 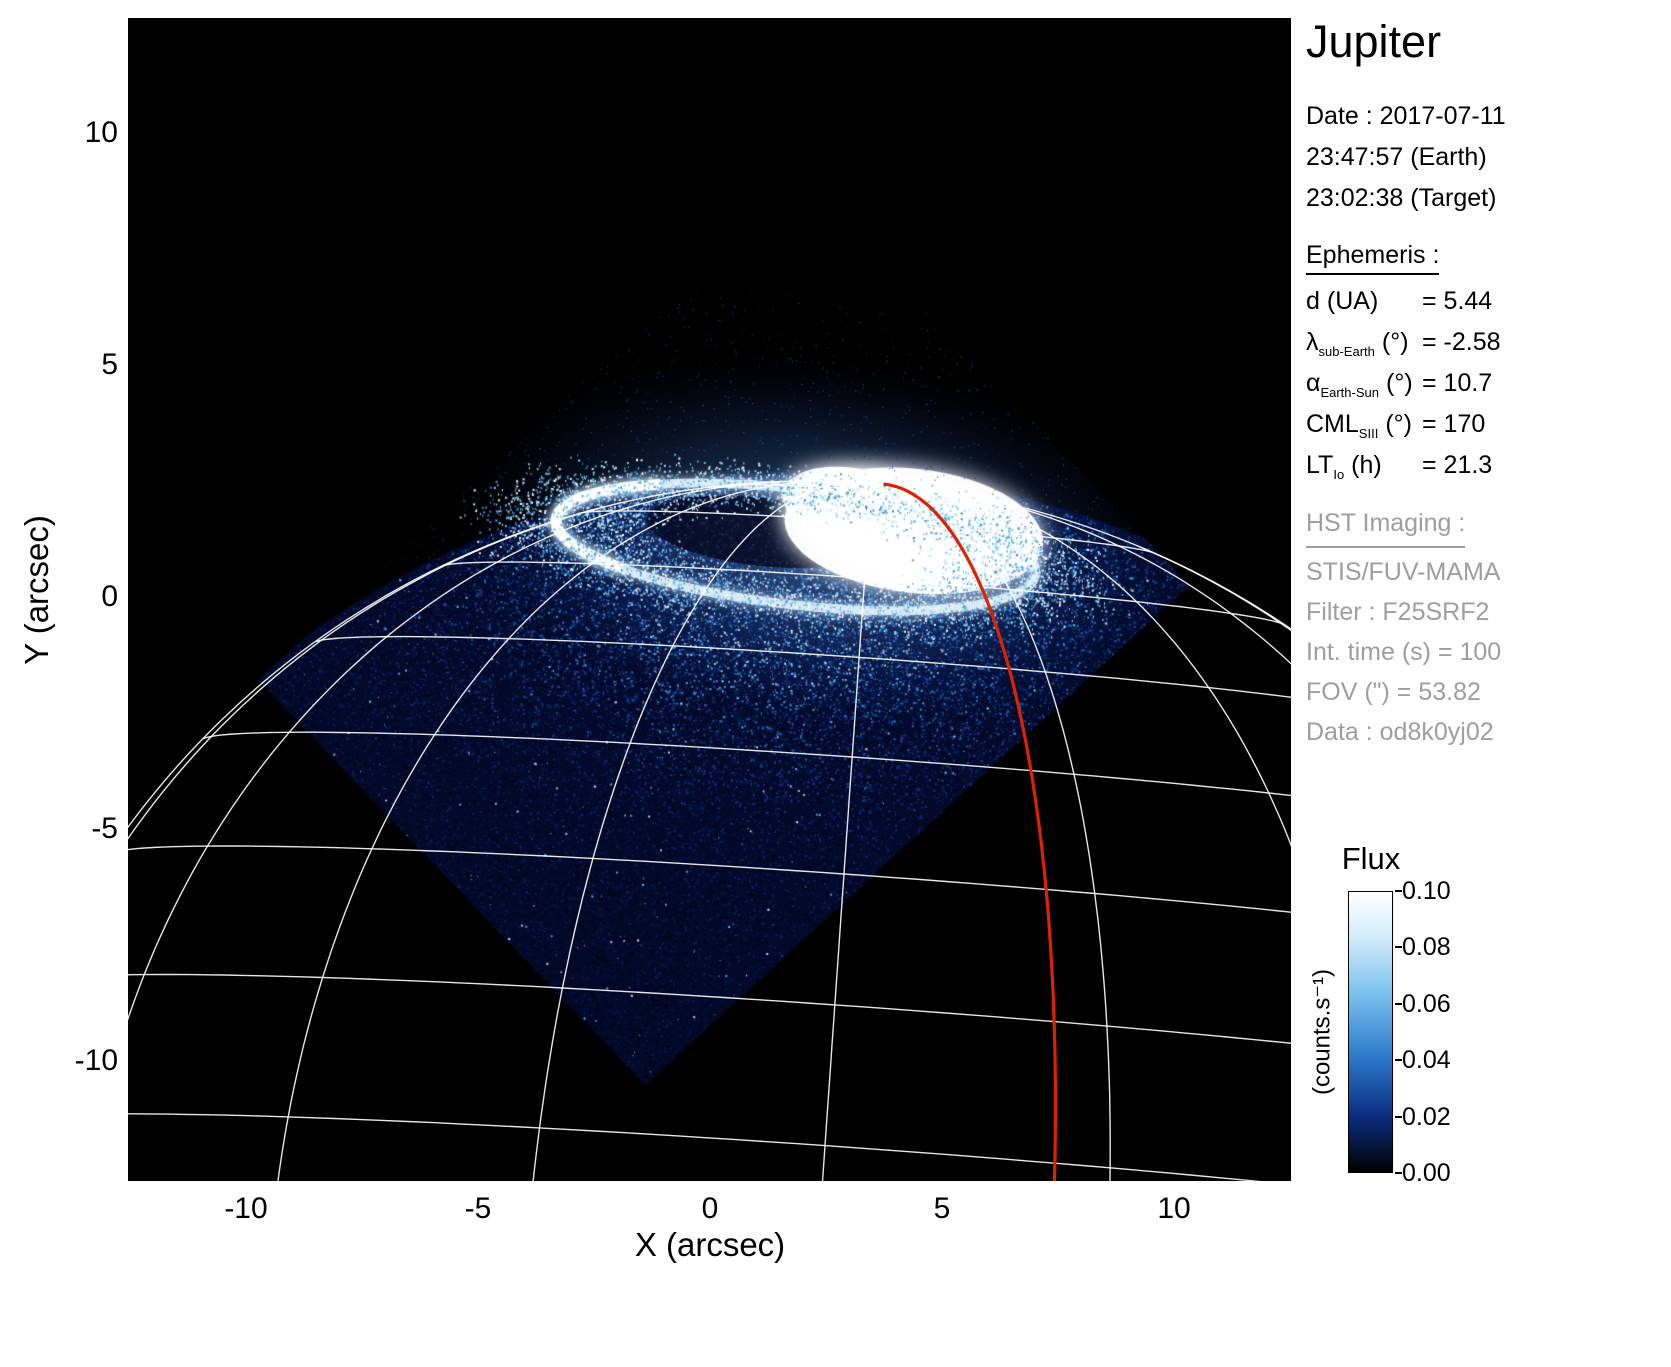 What do you see at coordinates (1371, 858) in the screenshot?
I see `colorbar-title: Flux` at bounding box center [1371, 858].